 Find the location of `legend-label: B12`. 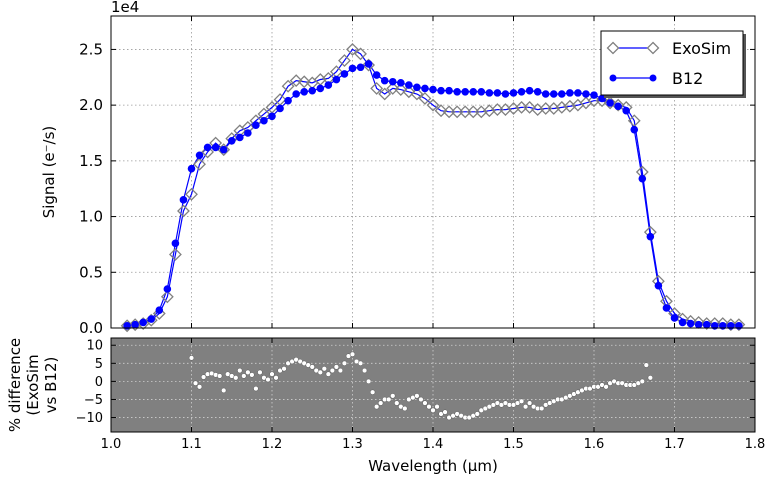

legend-label: B12 is located at coordinates (687, 78).